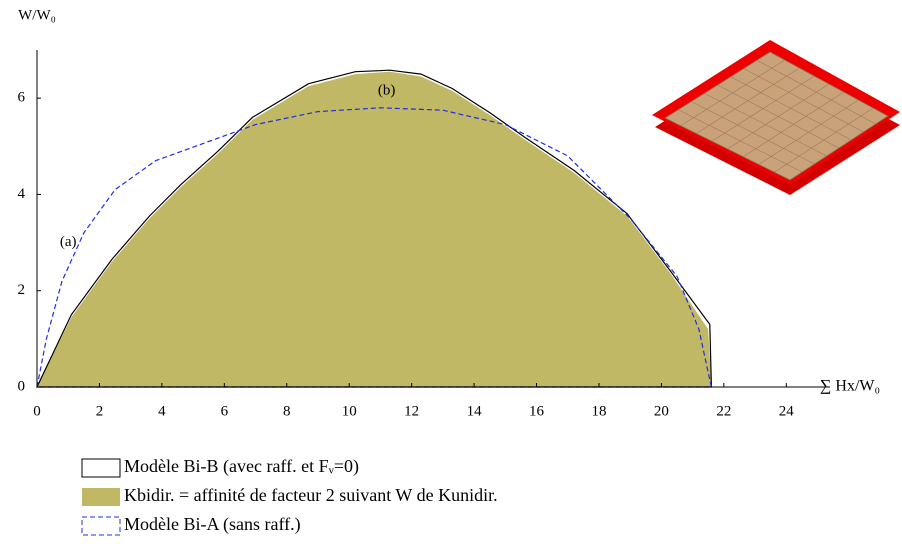  Describe the element at coordinates (162, 411) in the screenshot. I see `x-tick-label: 4` at that location.